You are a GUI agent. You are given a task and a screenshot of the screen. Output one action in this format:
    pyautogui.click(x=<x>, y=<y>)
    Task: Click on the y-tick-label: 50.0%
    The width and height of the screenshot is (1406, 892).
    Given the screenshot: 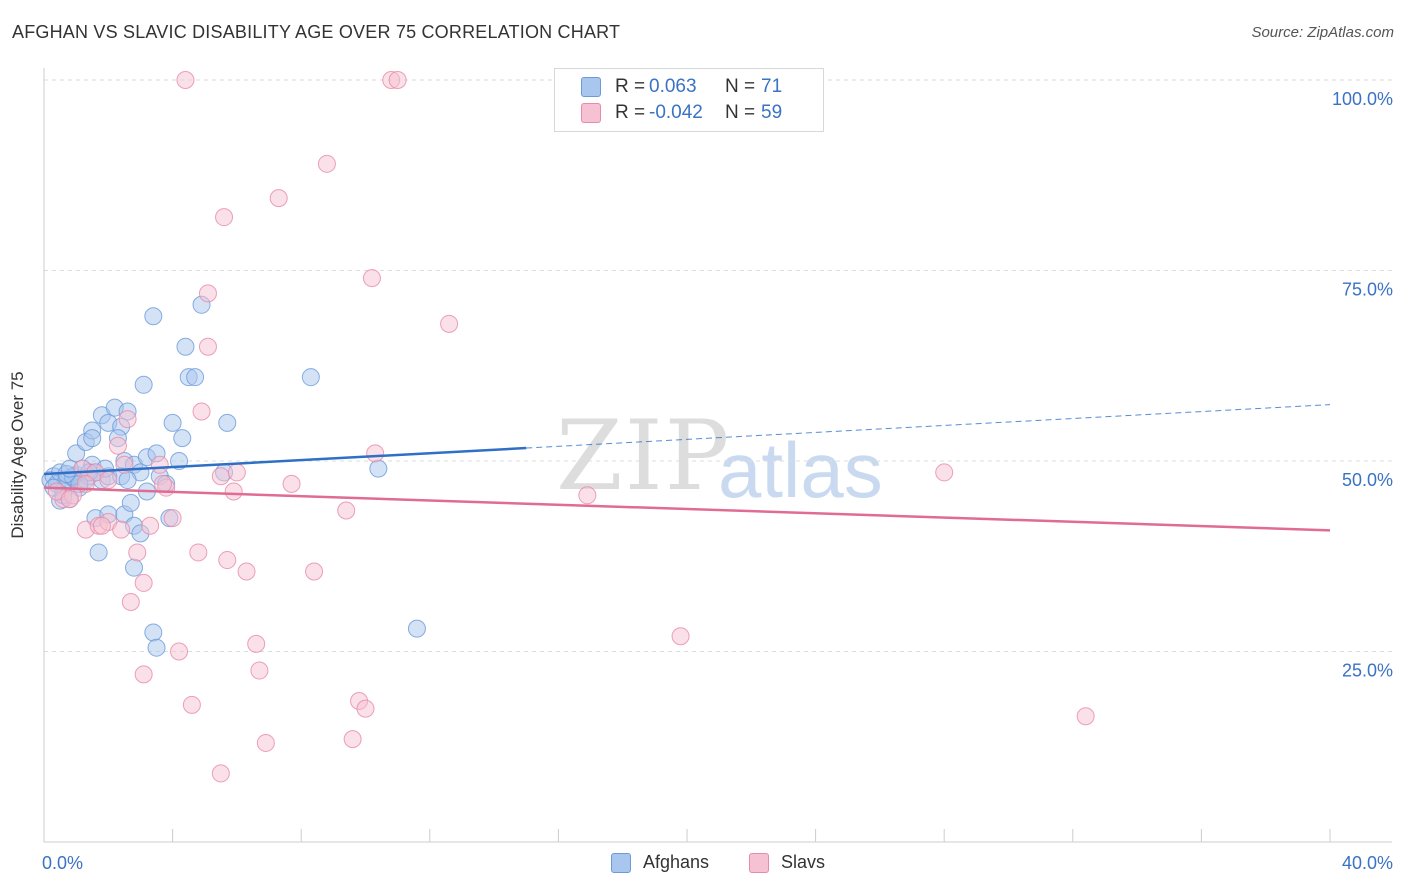 What is the action you would take?
    pyautogui.click(x=1367, y=480)
    